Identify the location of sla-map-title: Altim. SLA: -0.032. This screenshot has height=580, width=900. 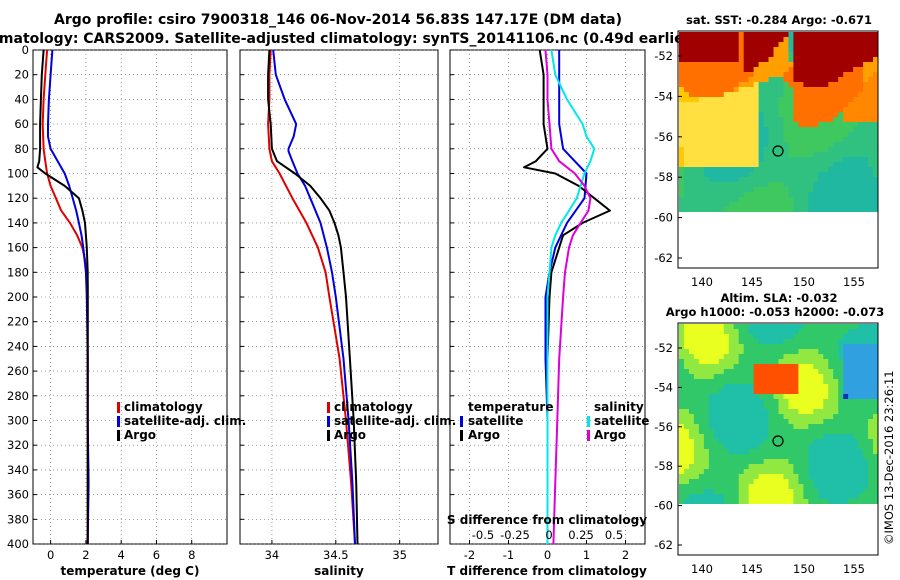
(778, 298).